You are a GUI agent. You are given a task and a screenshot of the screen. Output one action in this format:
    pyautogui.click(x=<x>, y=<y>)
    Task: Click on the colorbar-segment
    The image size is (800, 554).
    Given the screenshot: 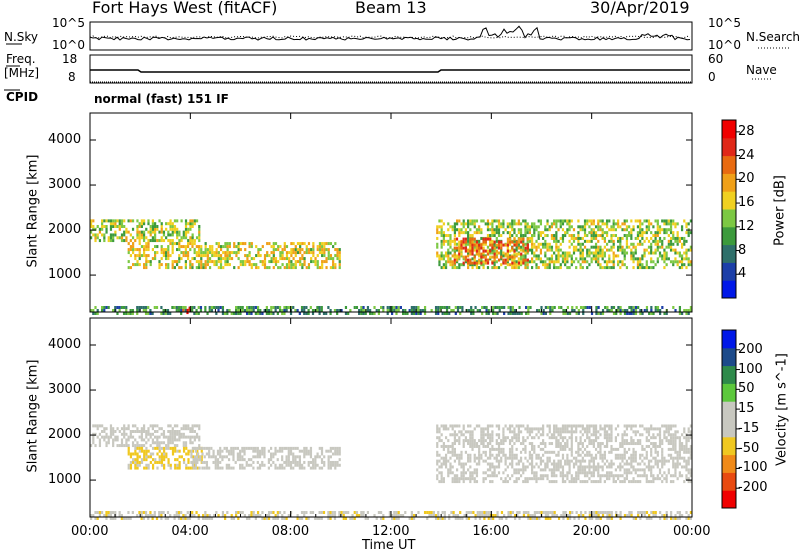 What is the action you would take?
    pyautogui.click(x=729, y=446)
    